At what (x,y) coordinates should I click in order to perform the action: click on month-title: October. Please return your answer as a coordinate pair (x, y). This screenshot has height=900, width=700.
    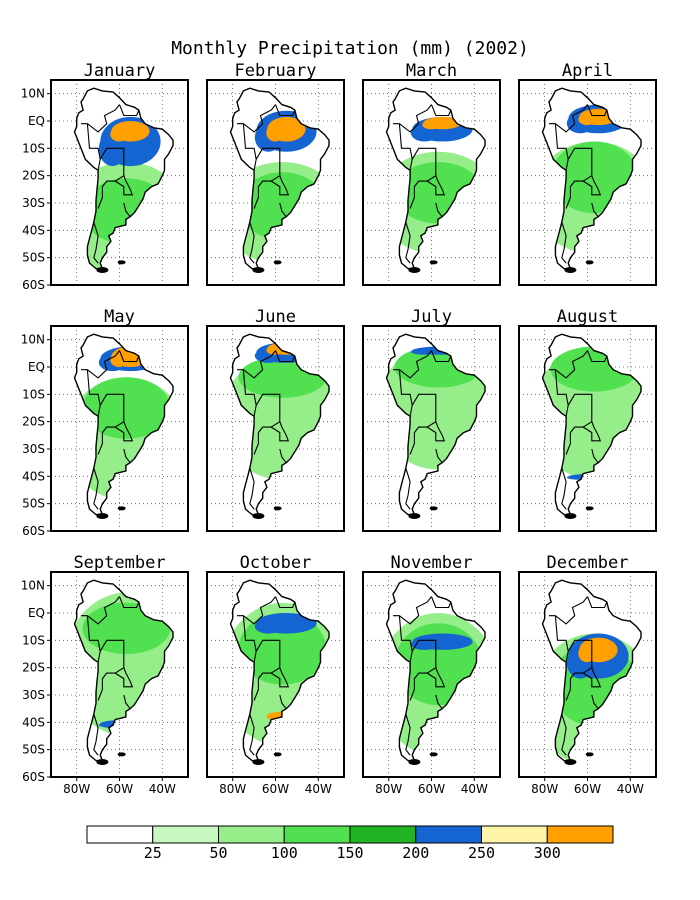
    Looking at the image, I should click on (276, 563).